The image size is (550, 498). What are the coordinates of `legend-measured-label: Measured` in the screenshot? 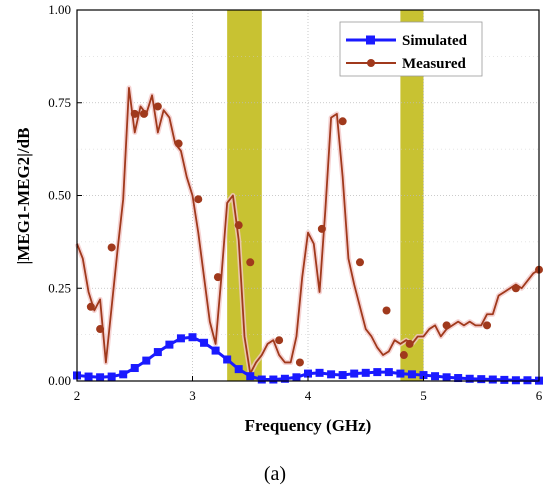 It's located at (434, 64).